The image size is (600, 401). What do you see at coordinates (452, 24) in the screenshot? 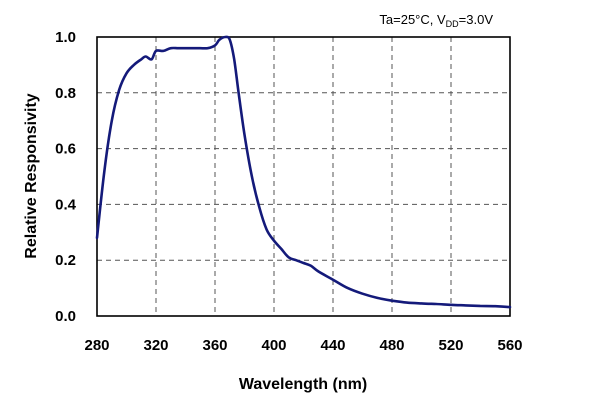
I see `annotation-subscript: DD` at bounding box center [452, 24].